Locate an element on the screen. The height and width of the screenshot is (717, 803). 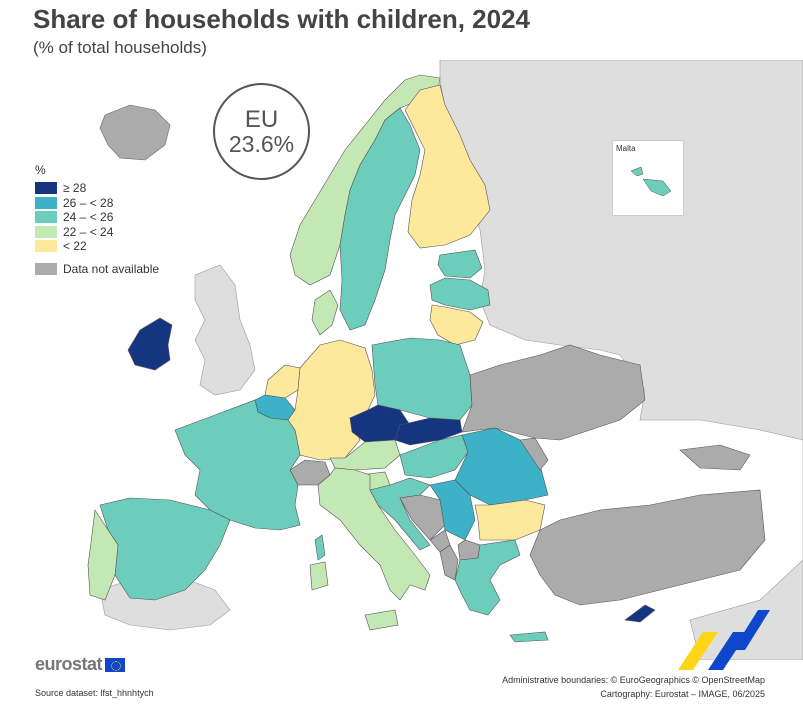
region-germany is located at coordinates (331, 400).